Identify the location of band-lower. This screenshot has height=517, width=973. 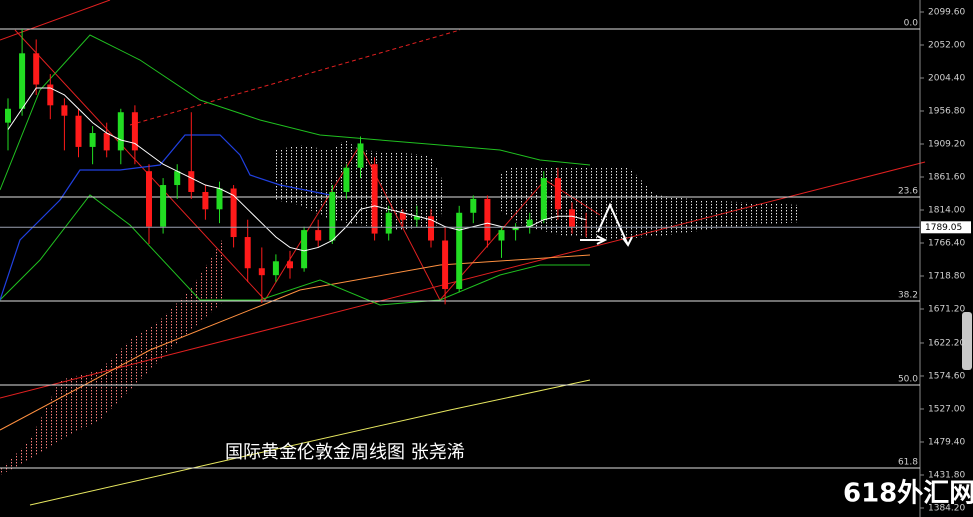
(295, 250).